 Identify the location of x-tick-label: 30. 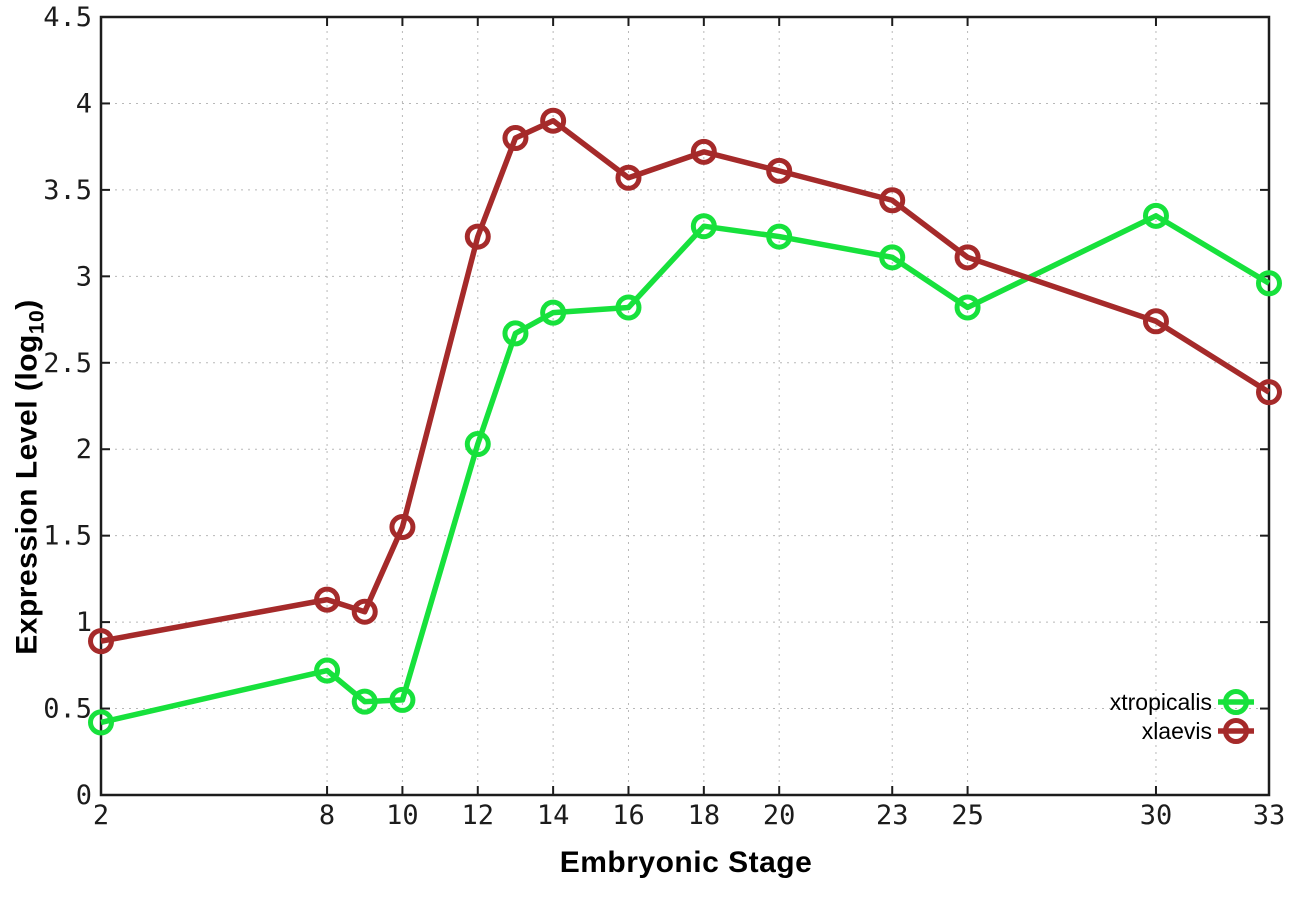
(1156, 815).